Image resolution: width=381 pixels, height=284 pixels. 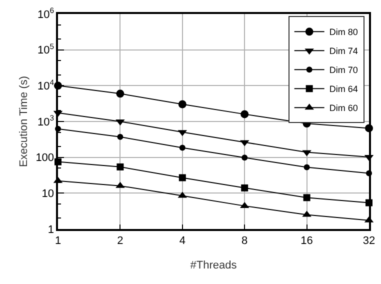 What do you see at coordinates (343, 89) in the screenshot?
I see `legend-label: Dim 64` at bounding box center [343, 89].